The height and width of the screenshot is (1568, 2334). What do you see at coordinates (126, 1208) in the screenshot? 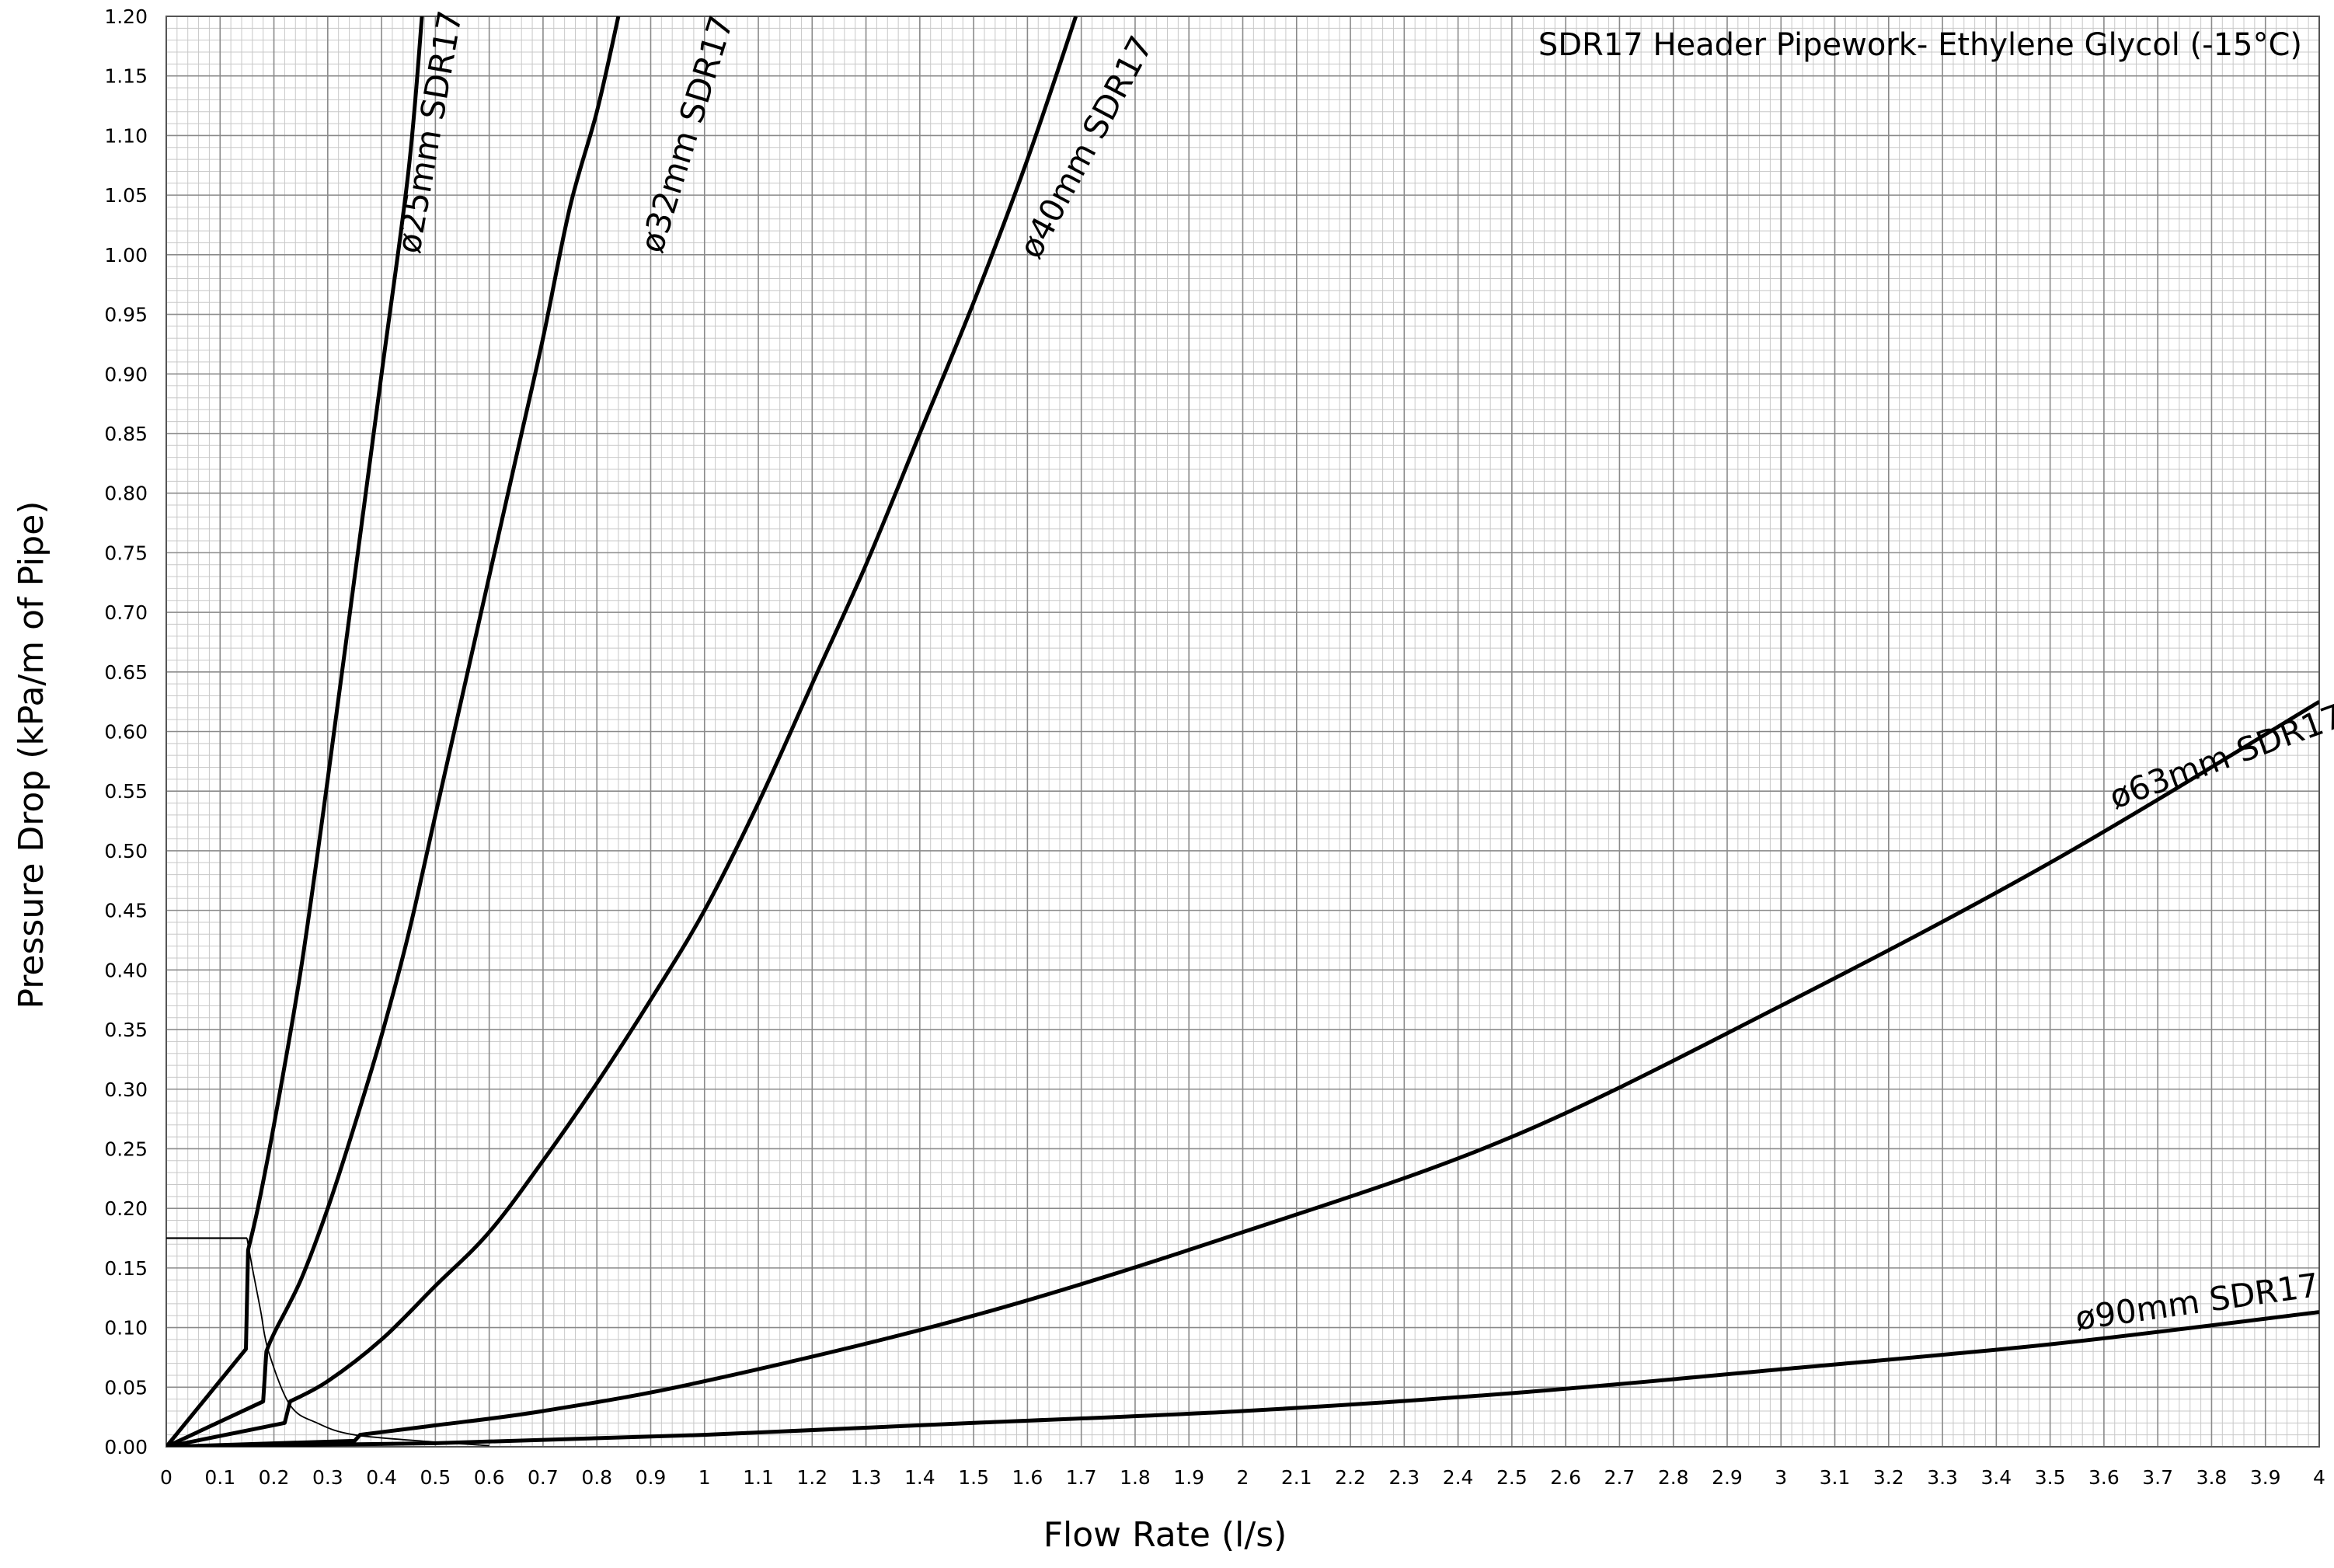
I see `y-tick-label: 0.20` at bounding box center [126, 1208].